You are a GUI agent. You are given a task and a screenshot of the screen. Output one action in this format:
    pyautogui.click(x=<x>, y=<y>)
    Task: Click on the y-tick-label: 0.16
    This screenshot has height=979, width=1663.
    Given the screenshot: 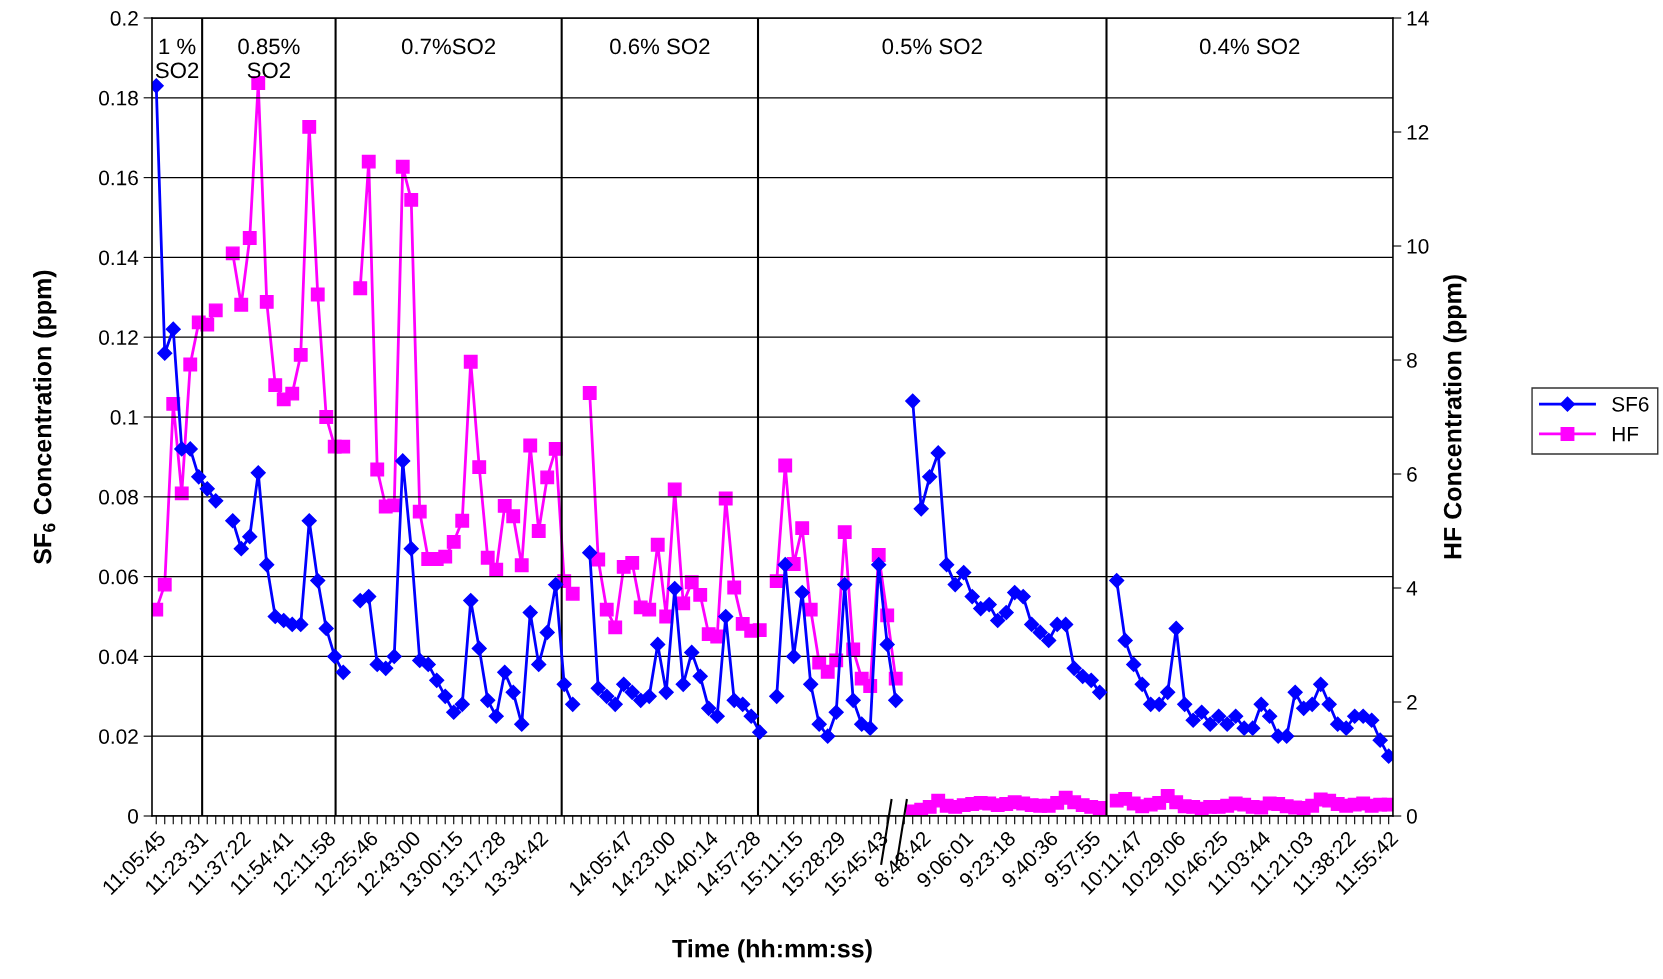 What is the action you would take?
    pyautogui.click(x=118, y=178)
    